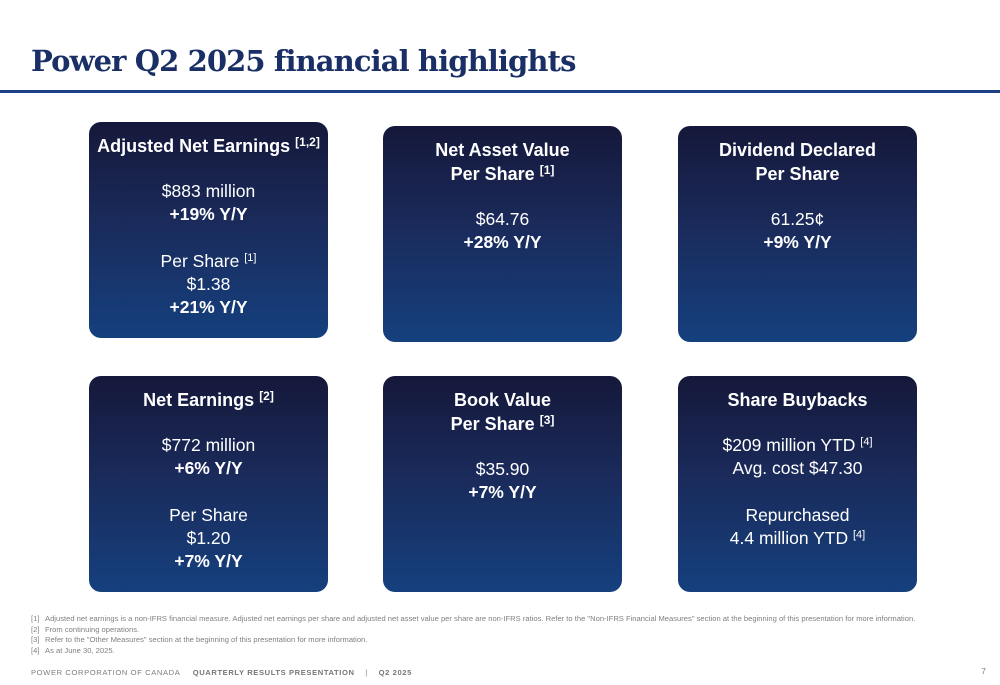 This screenshot has height=685, width=1000. Describe the element at coordinates (208, 191) in the screenshot. I see `metric-value: $883 million` at that location.